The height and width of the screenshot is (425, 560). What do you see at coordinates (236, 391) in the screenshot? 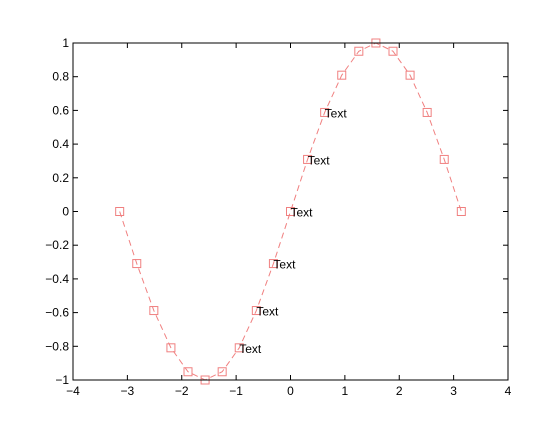
I see `x-tick-label: −1` at bounding box center [236, 391].